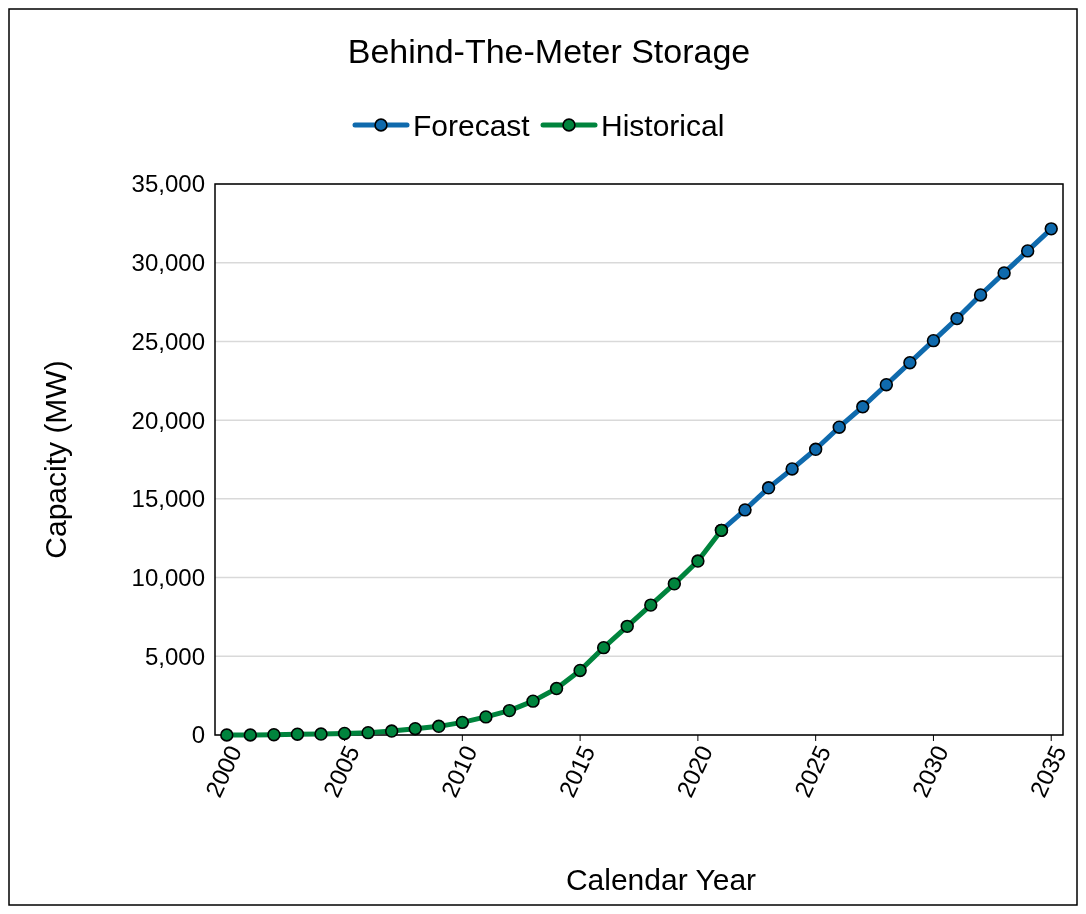 Image resolution: width=1086 pixels, height=914 pixels. I want to click on y-tick-label: 25,000, so click(168, 341).